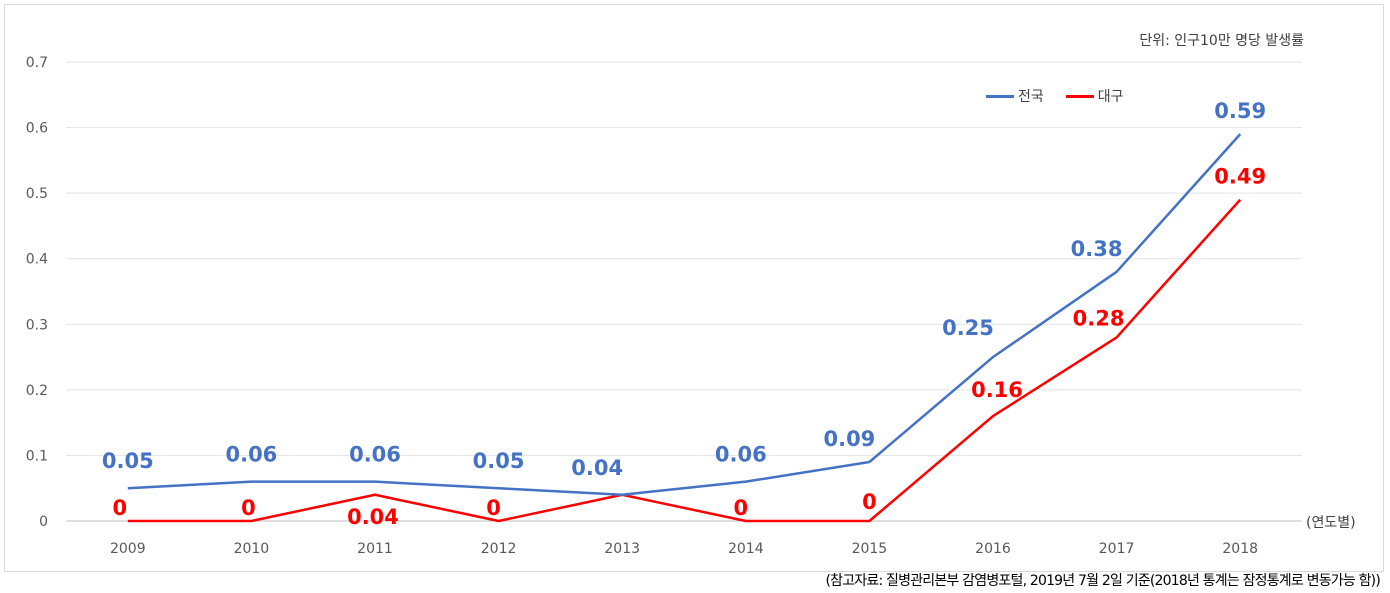 This screenshot has width=1390, height=593. What do you see at coordinates (1240, 111) in the screenshot?
I see `data-label-national: 0.59` at bounding box center [1240, 111].